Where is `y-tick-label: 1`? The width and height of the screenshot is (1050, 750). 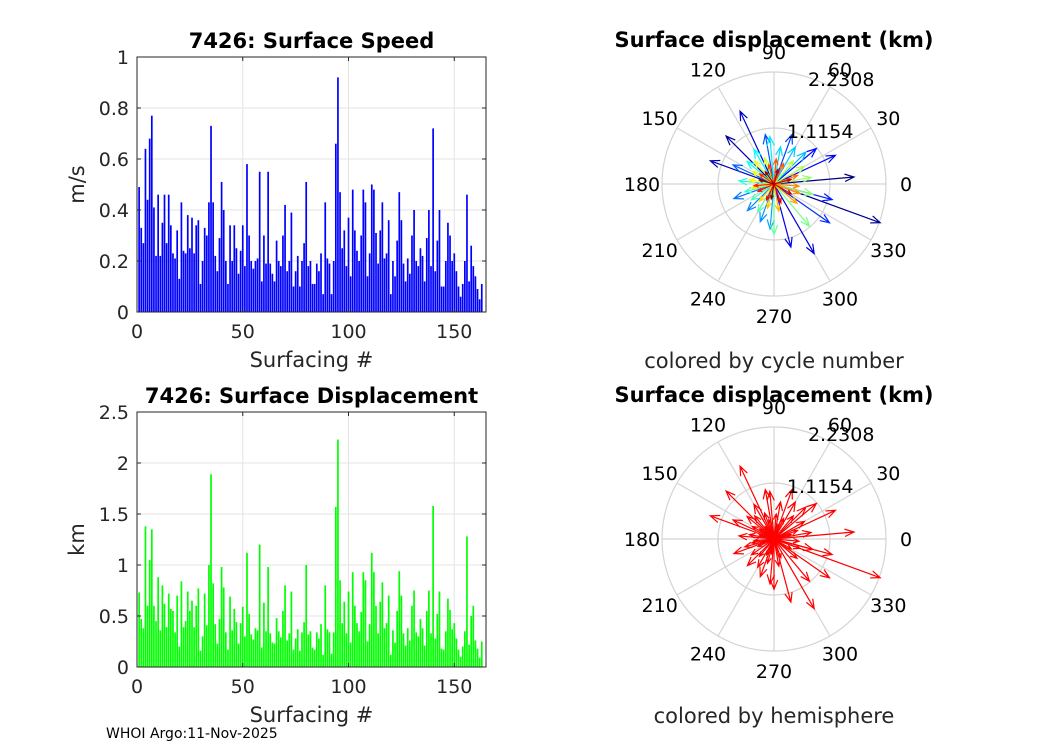
y-tick-label: 1 is located at coordinates (123, 566).